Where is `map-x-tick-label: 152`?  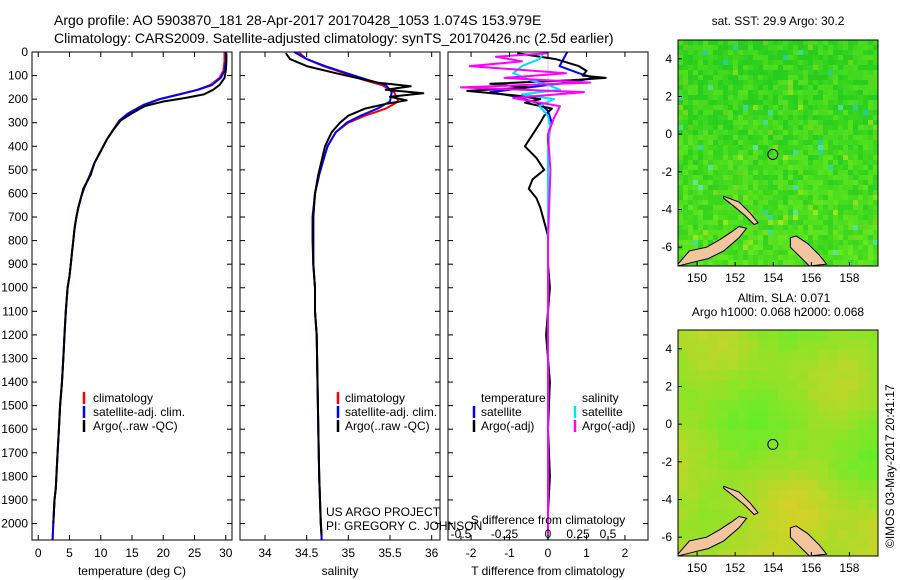
map-x-tick-label: 152 is located at coordinates (735, 568).